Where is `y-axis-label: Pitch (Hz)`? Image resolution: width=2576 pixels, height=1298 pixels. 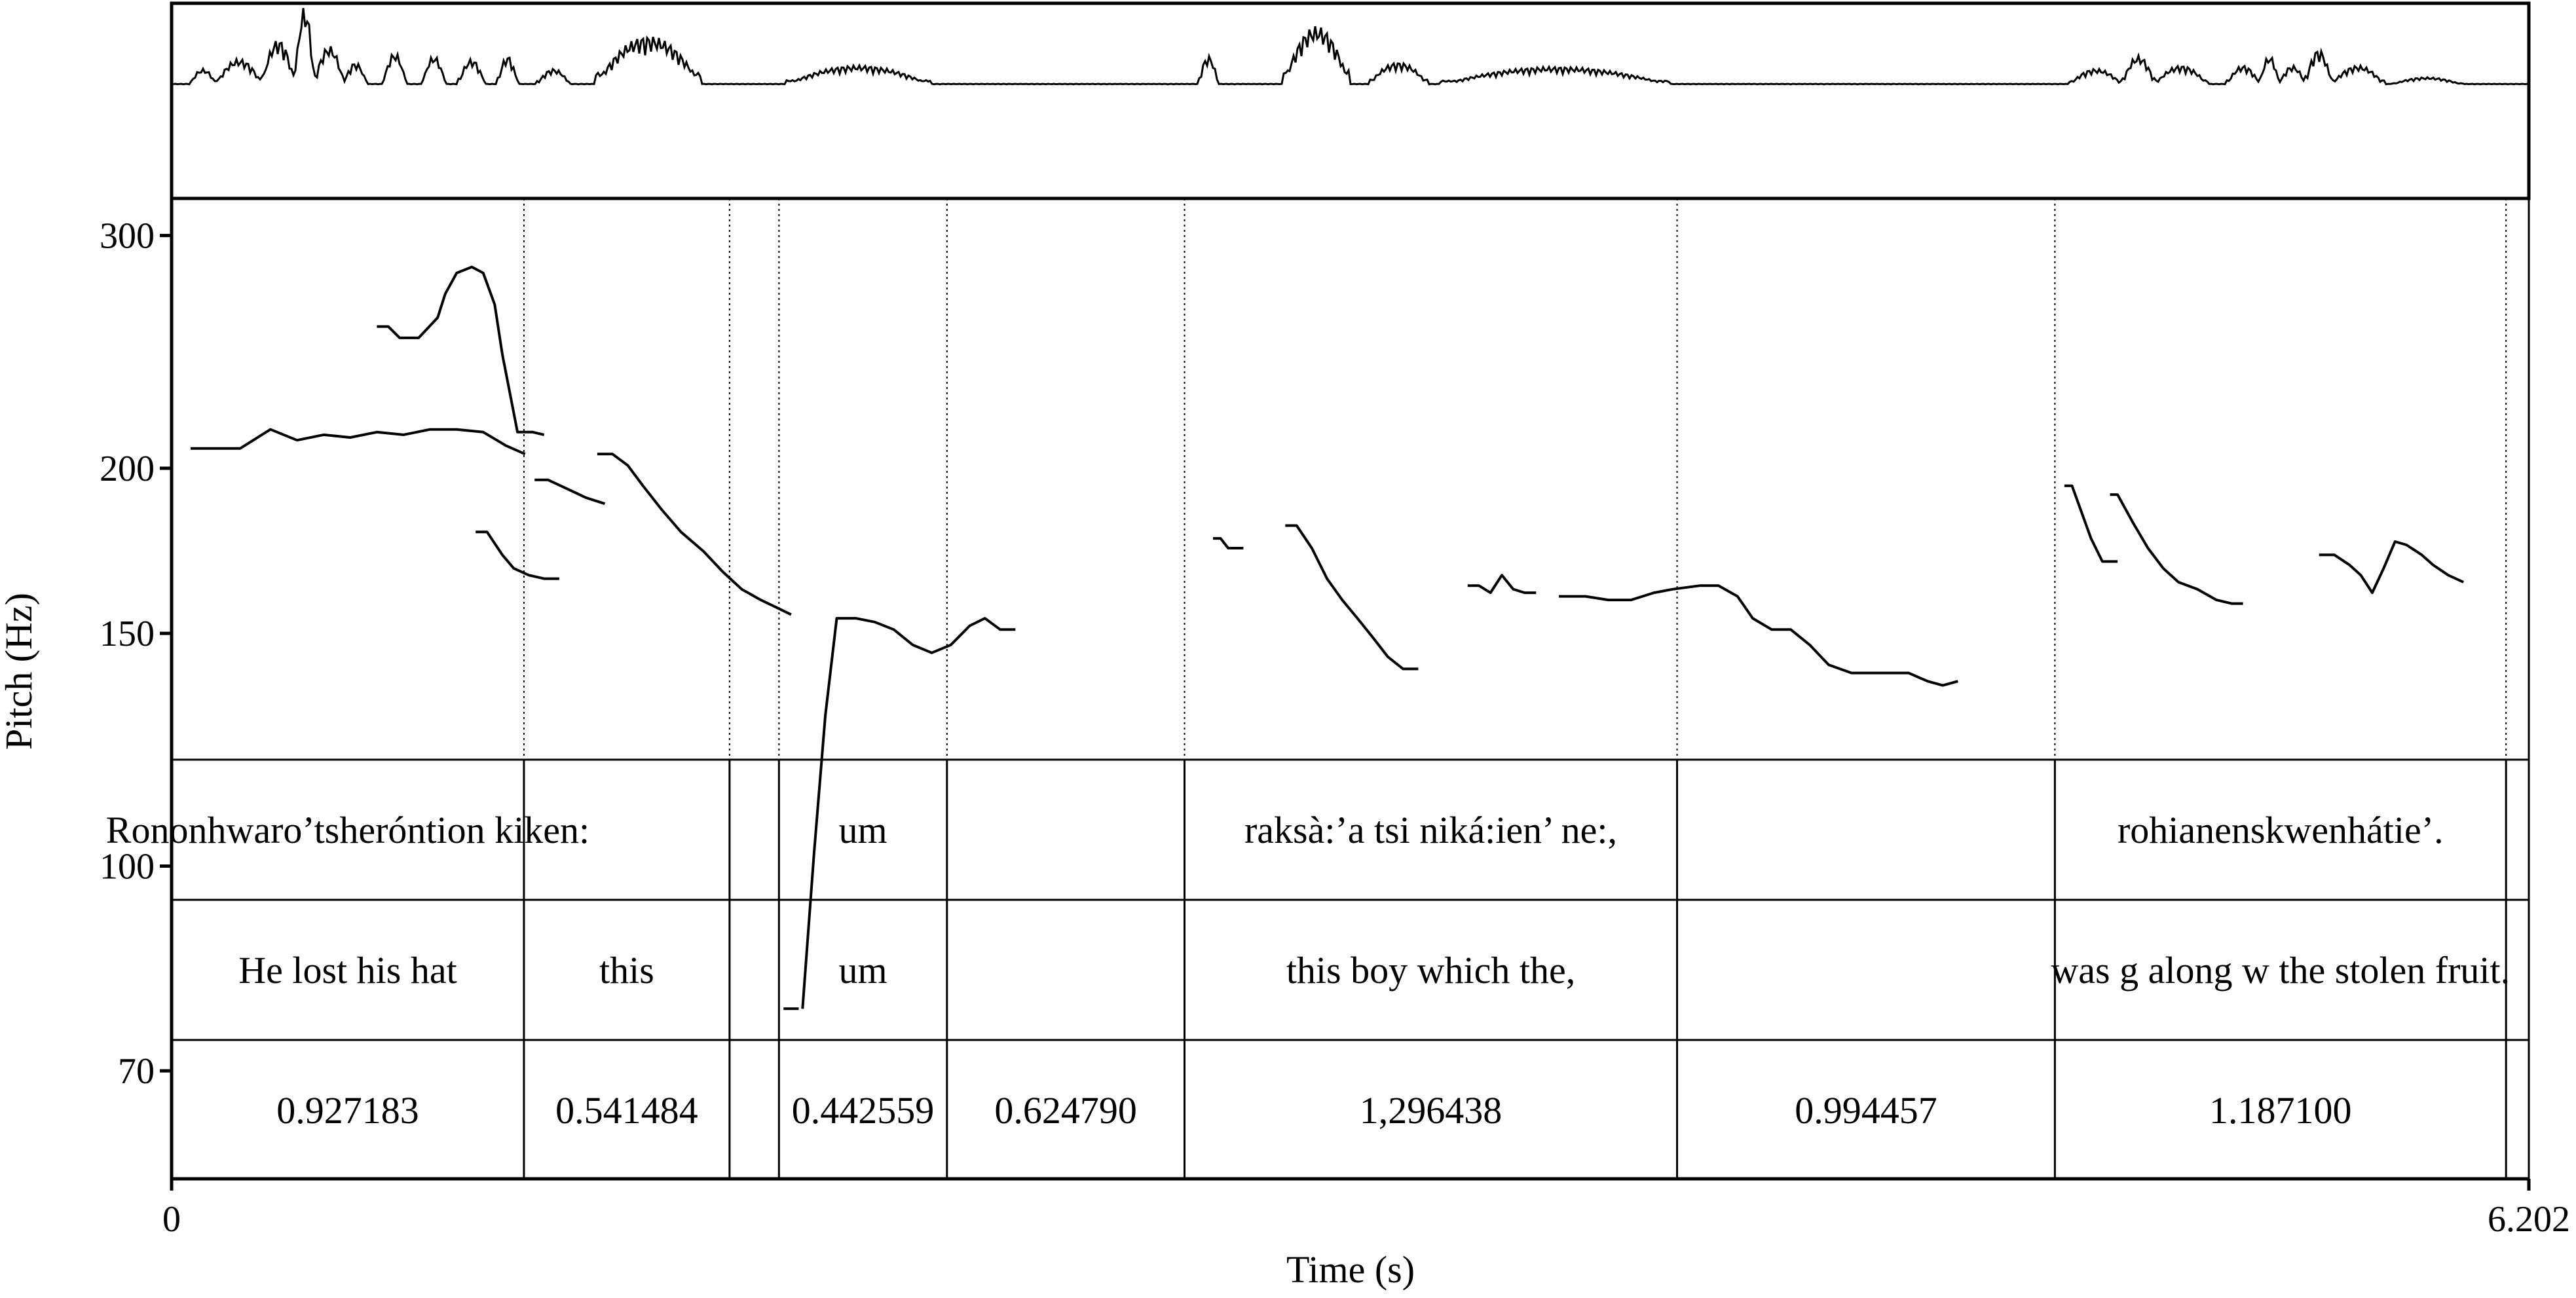
y-axis-label: Pitch (Hz) is located at coordinates (20, 671).